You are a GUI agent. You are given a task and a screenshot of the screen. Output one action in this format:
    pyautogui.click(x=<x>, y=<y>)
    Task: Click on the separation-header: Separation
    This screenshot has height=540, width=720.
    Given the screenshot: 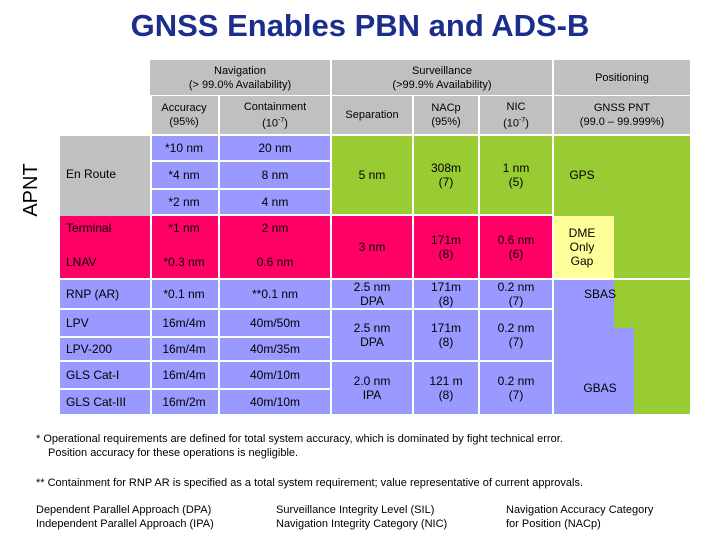 What is the action you would take?
    pyautogui.click(x=372, y=115)
    